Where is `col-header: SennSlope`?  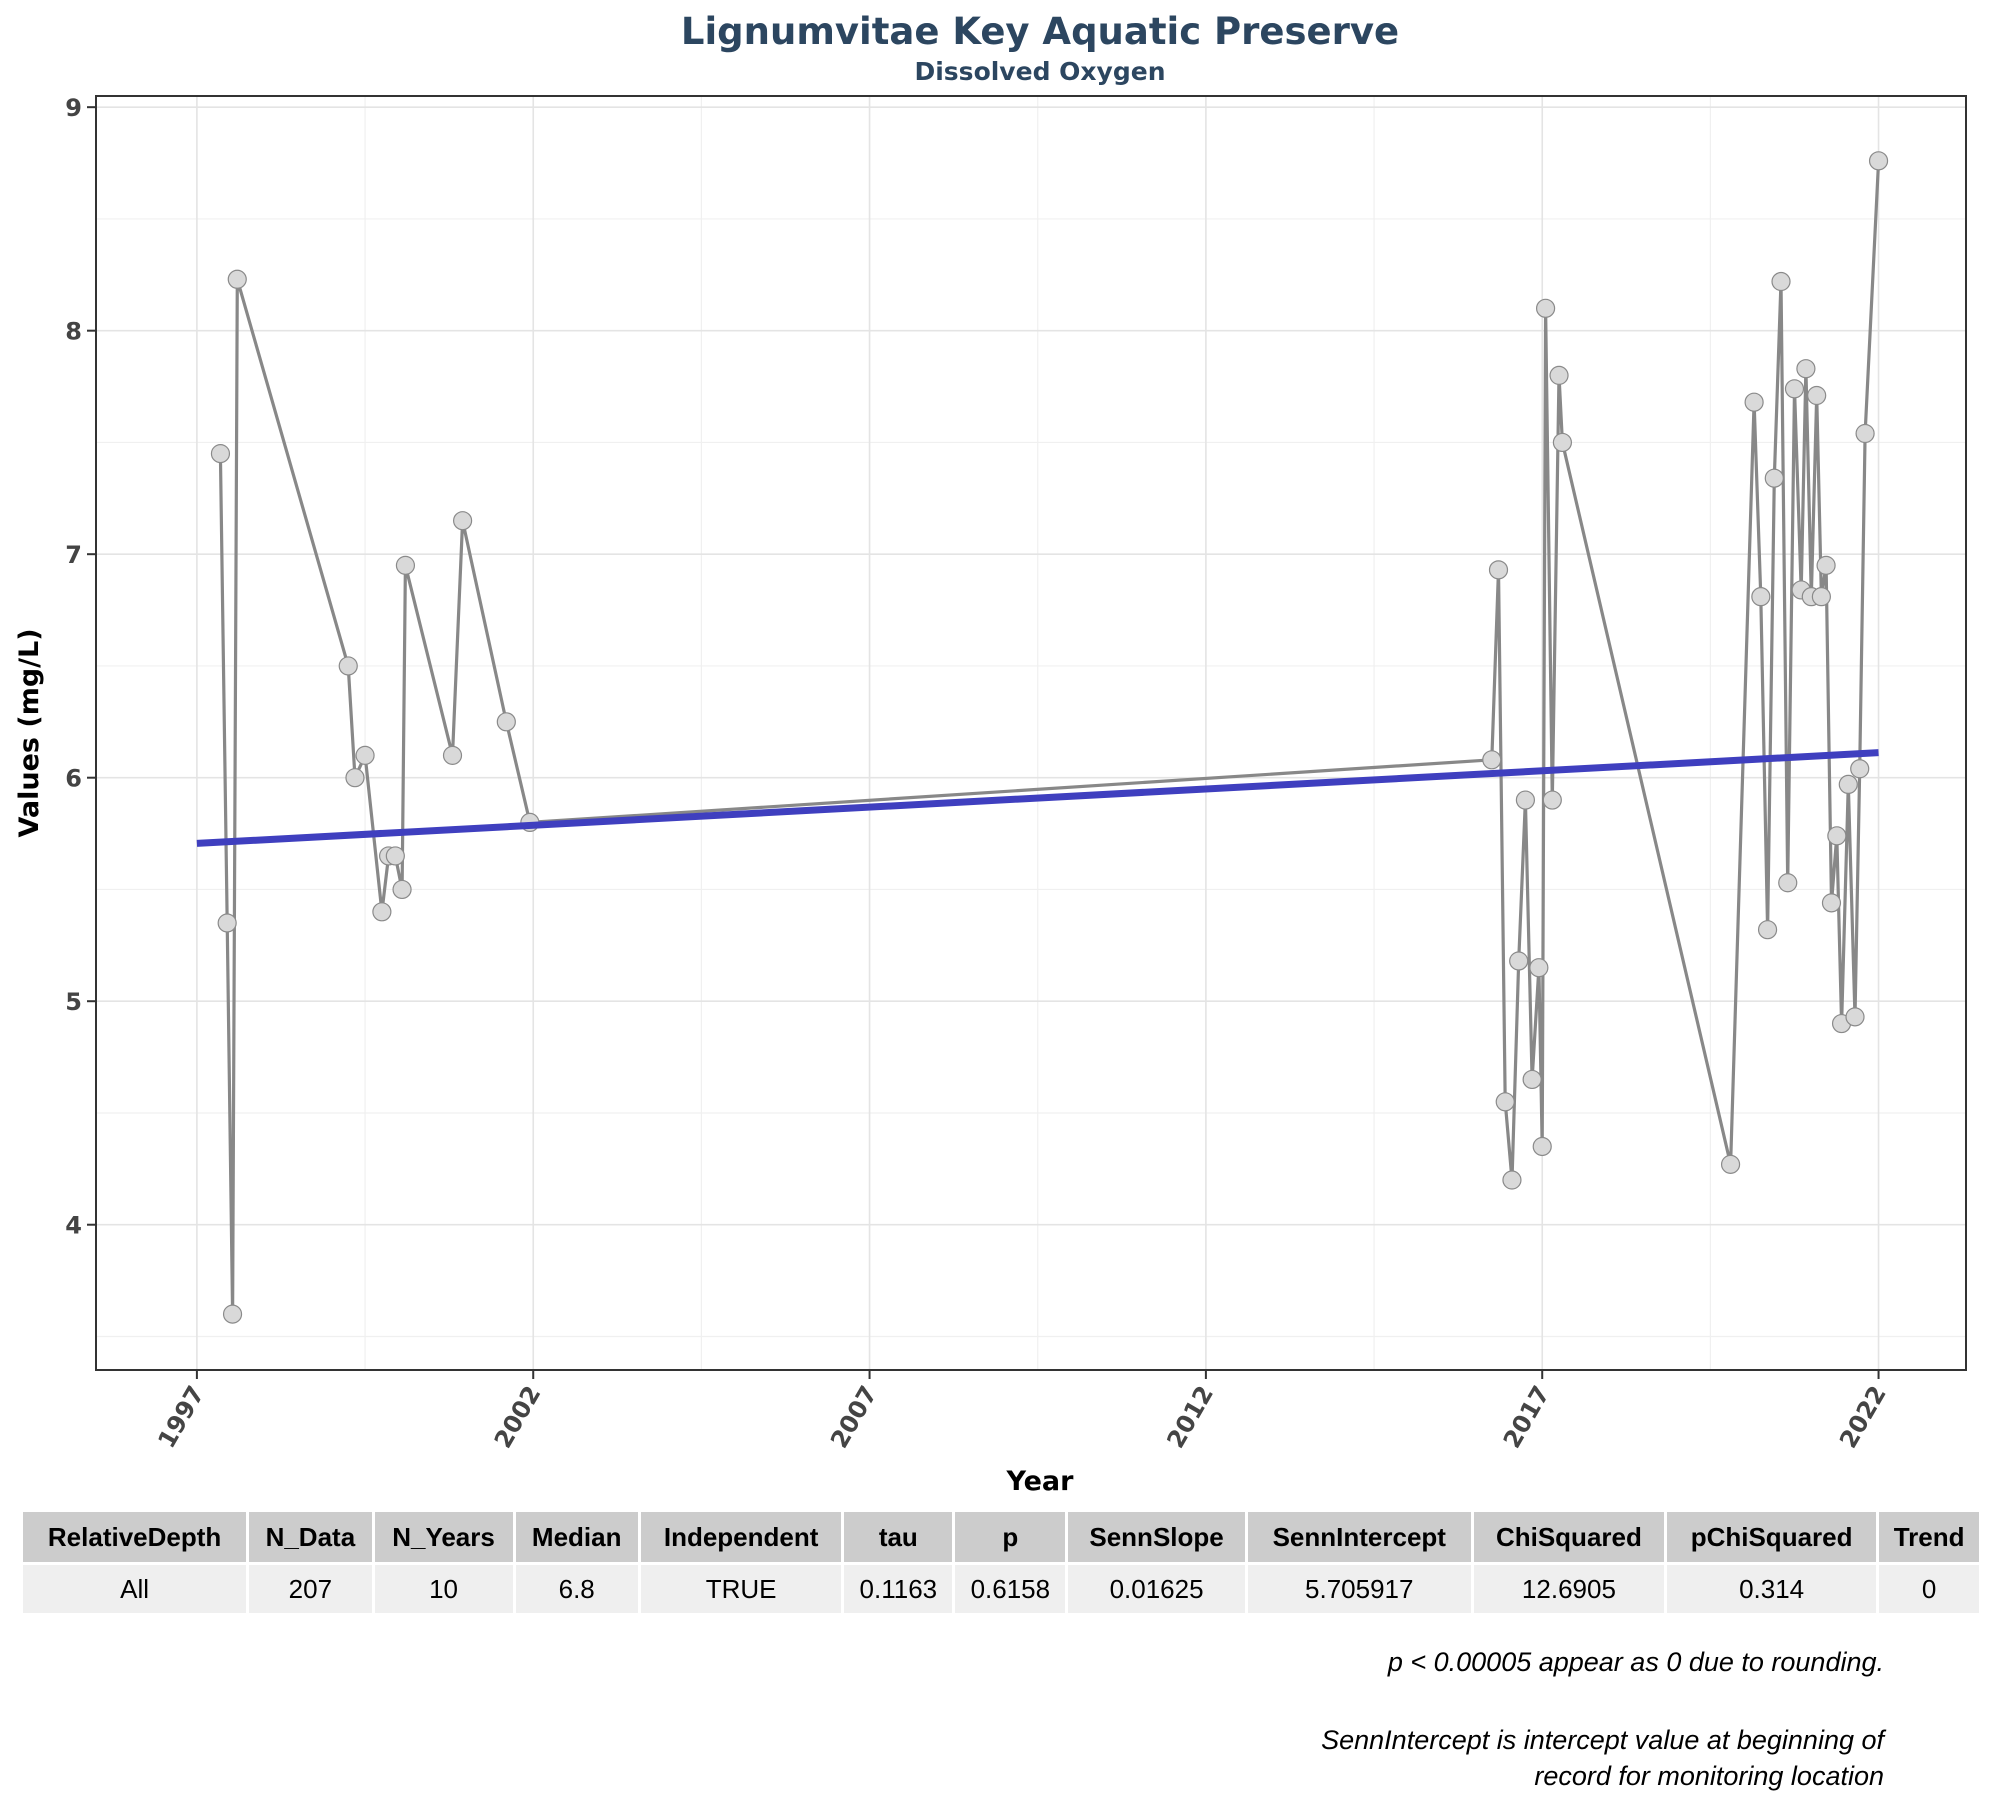 col-header: SennSlope is located at coordinates (1156, 1538).